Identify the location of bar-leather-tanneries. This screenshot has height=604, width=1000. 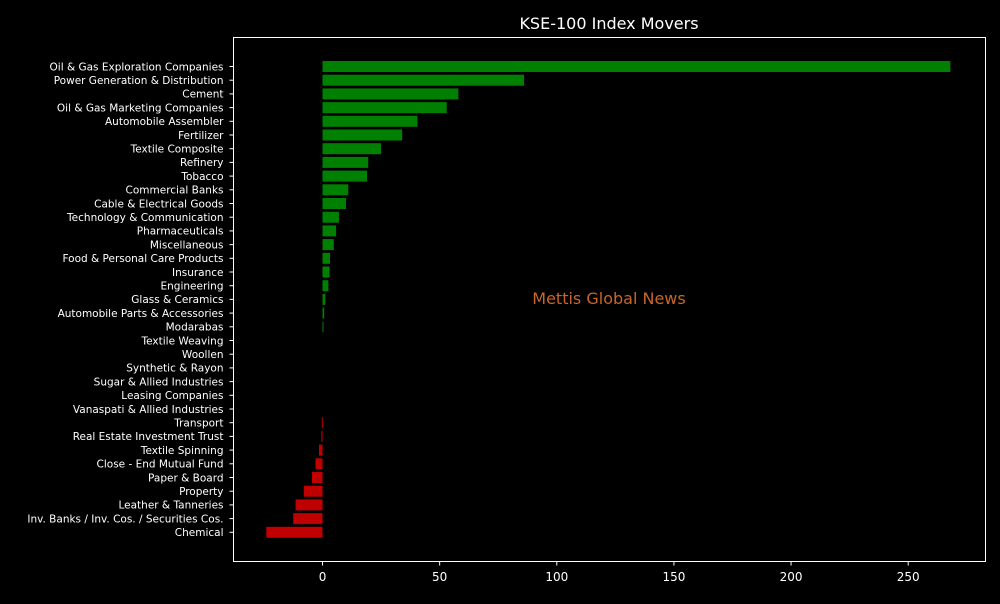
(309, 505).